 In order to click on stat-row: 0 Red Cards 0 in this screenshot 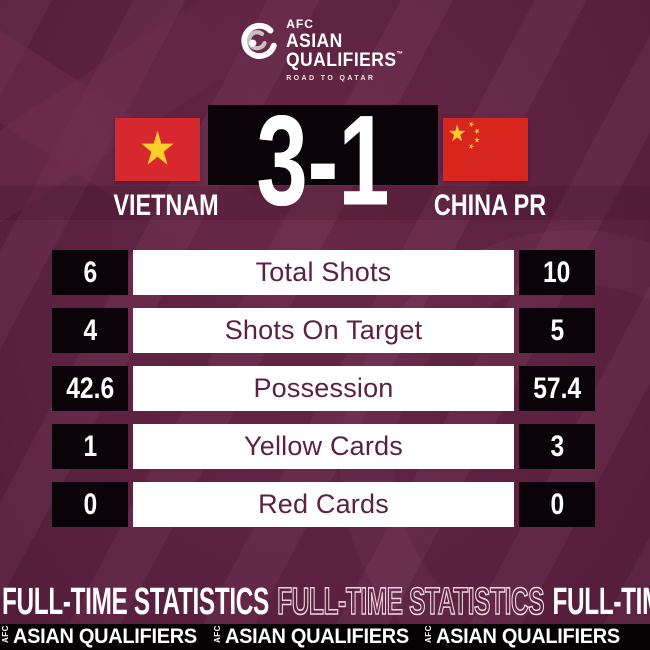, I will do `click(325, 504)`.